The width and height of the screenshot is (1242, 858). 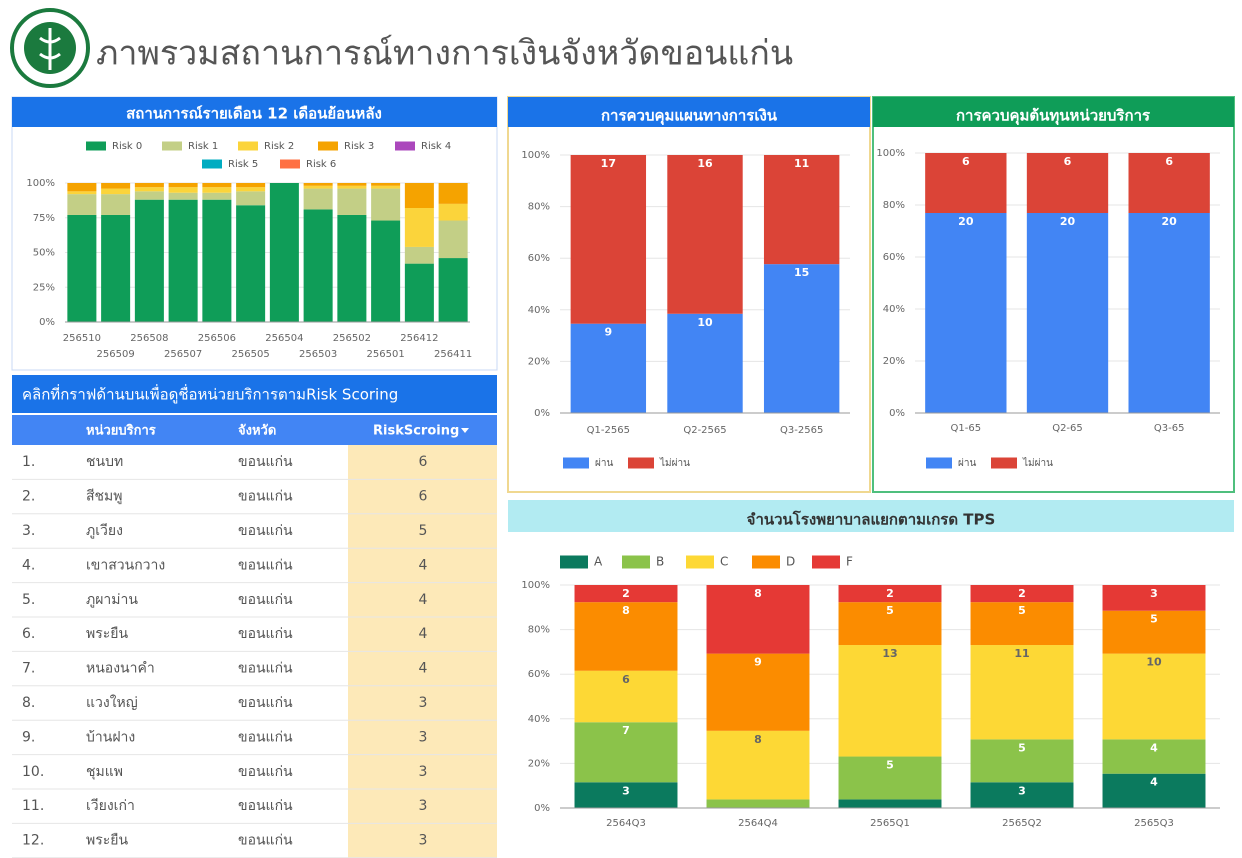 What do you see at coordinates (465, 430) in the screenshot?
I see `sort-icon` at bounding box center [465, 430].